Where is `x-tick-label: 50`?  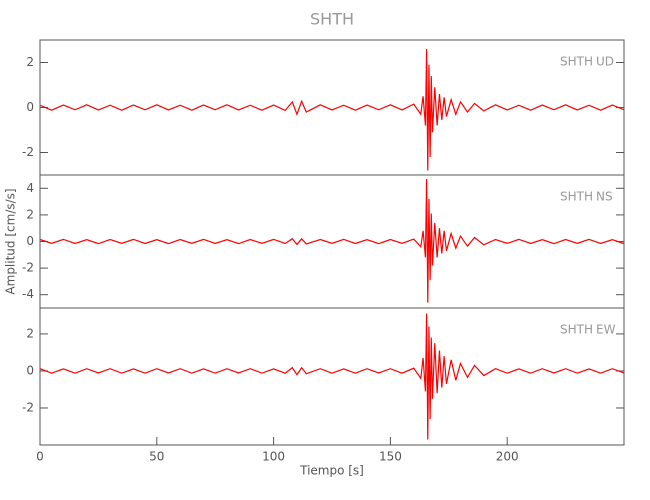
x-tick-label: 50 is located at coordinates (156, 457).